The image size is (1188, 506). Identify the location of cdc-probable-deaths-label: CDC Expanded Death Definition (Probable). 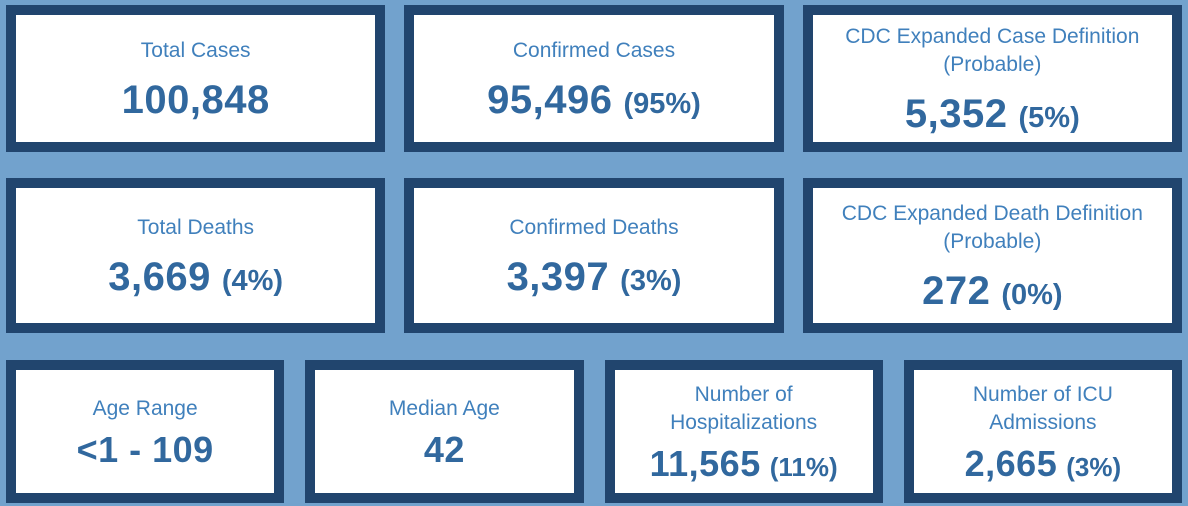
(992, 227).